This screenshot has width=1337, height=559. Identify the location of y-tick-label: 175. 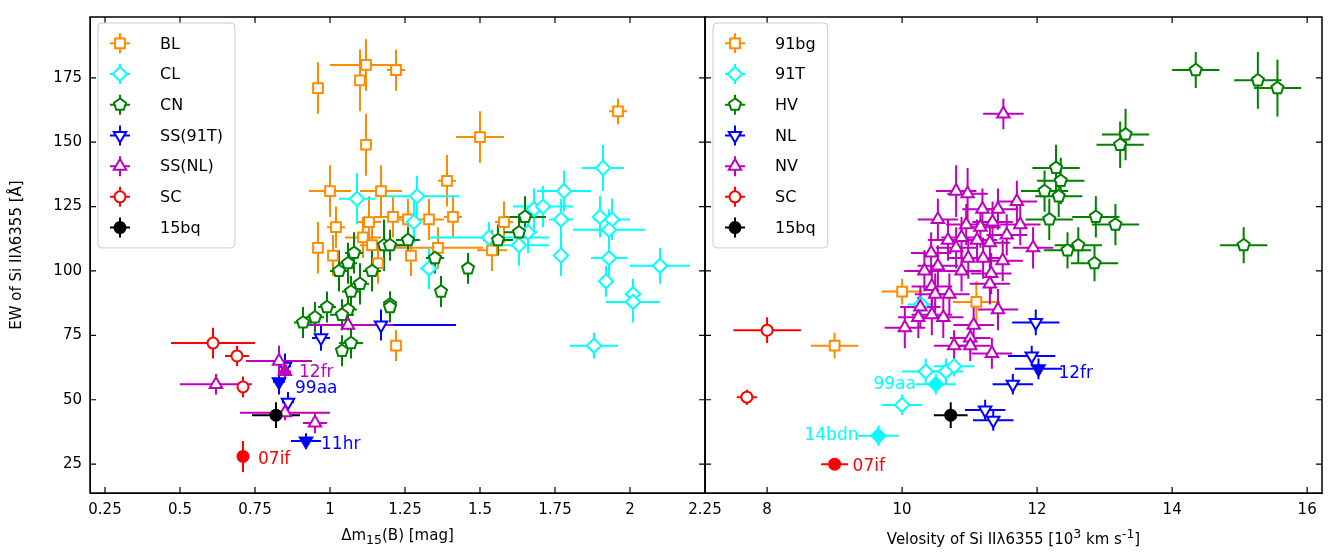
(67, 76).